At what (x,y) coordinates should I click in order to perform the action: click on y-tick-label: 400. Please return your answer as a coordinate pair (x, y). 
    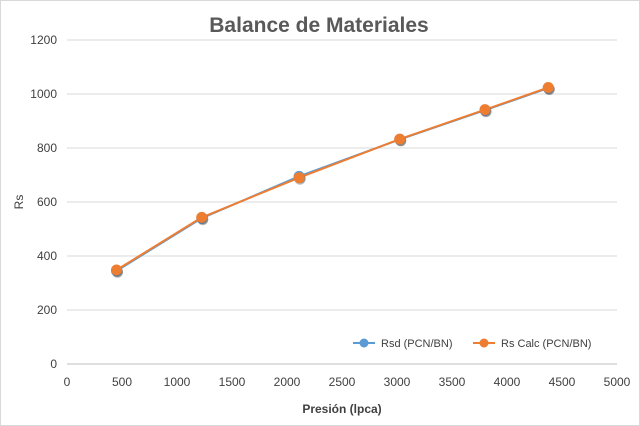
    Looking at the image, I should click on (47, 256).